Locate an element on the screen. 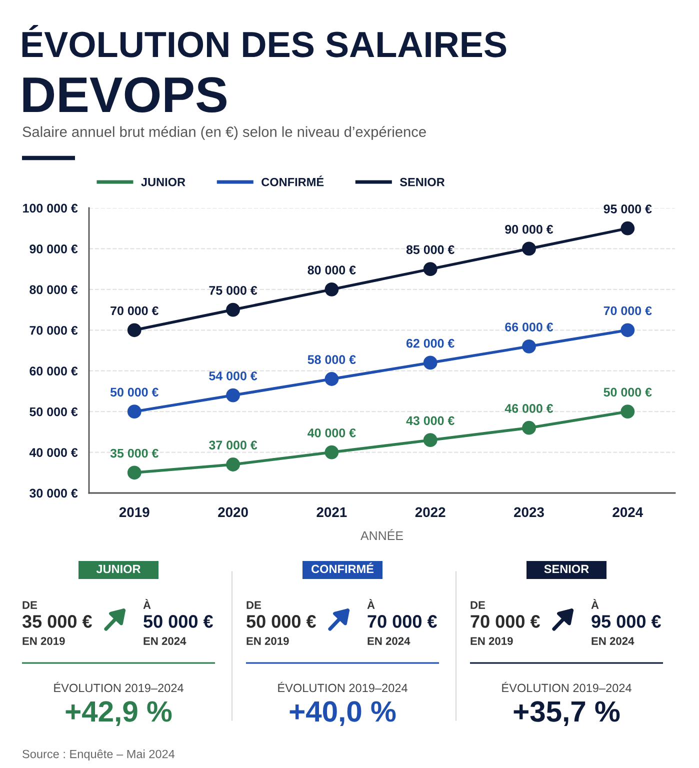  y-tick-label: 30 000 € is located at coordinates (54, 493).